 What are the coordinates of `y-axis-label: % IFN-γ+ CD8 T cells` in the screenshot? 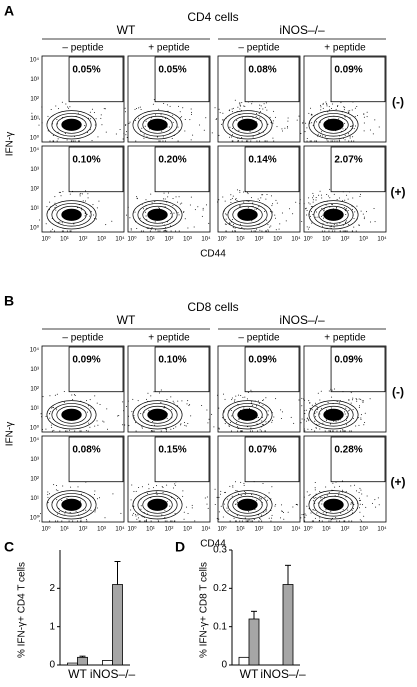 It's located at (204, 610).